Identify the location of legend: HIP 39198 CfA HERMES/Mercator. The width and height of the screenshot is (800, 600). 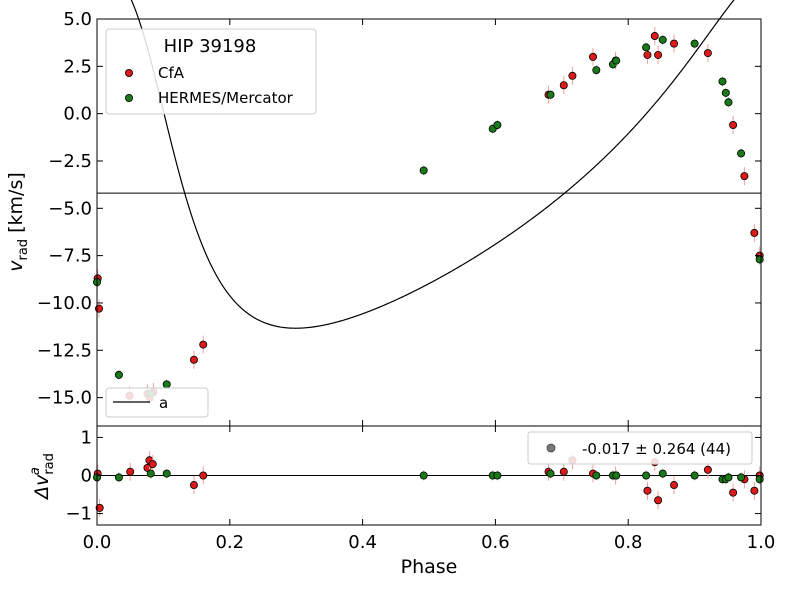
(211, 71).